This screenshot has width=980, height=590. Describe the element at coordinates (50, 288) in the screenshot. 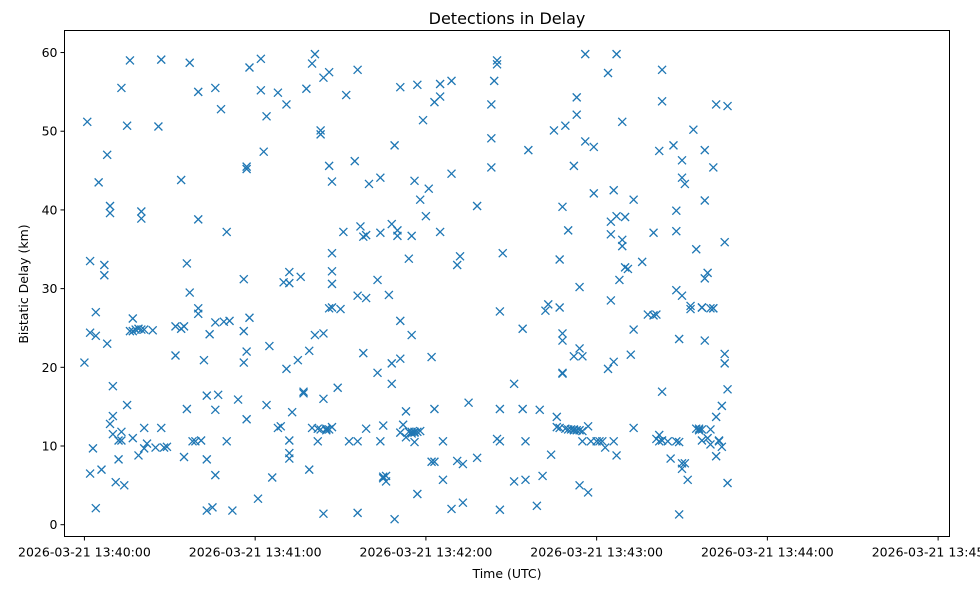

I see `y-tick-label: 30` at that location.